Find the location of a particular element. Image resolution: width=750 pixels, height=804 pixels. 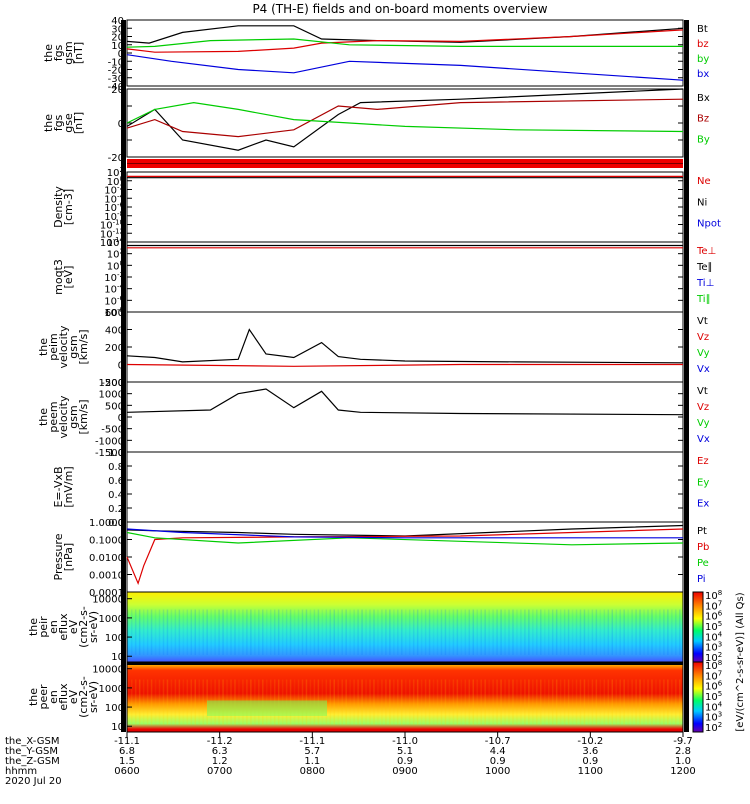

panel-10-ylabel: thepeerenefluxeV(cm2-s-sr-eV) is located at coordinates (63, 697).